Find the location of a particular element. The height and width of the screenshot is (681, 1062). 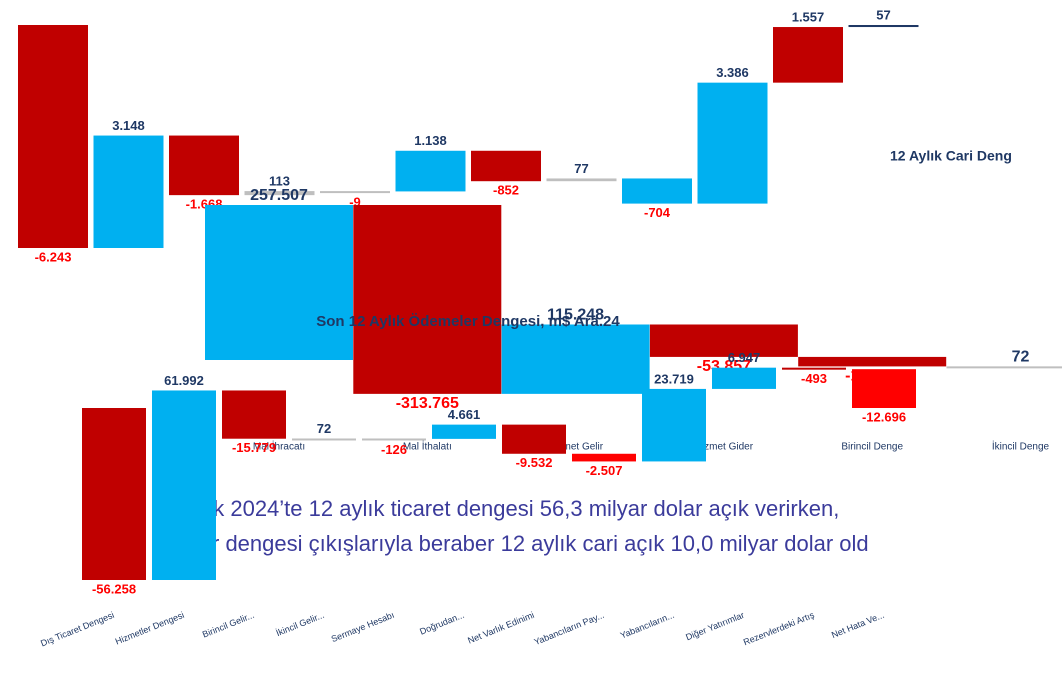

value-label: 3.386 is located at coordinates (732, 72).